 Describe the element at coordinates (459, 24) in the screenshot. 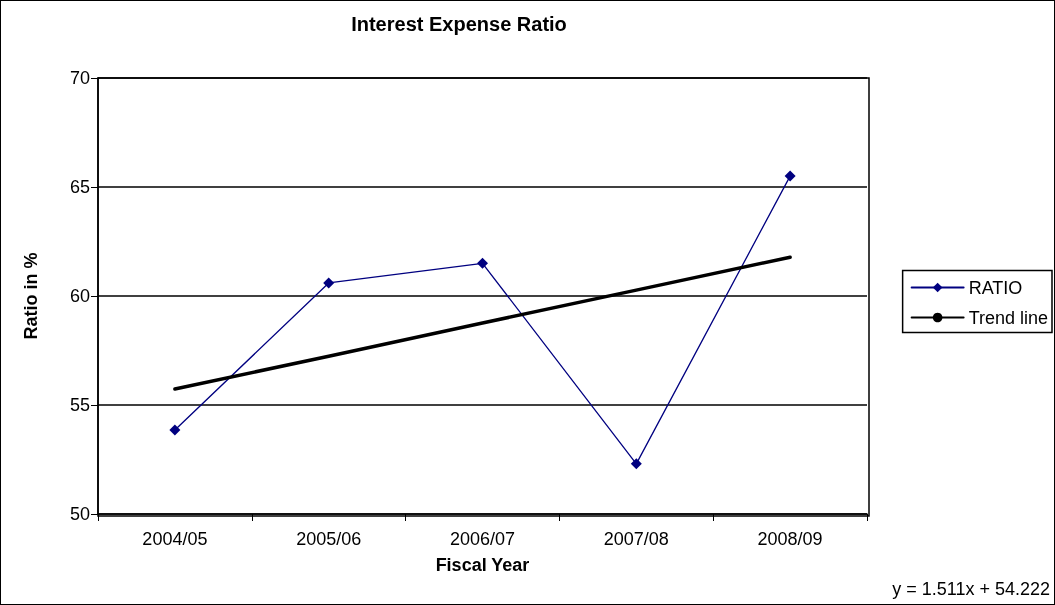

I see `chart-title: Interest Expense Ratio` at that location.